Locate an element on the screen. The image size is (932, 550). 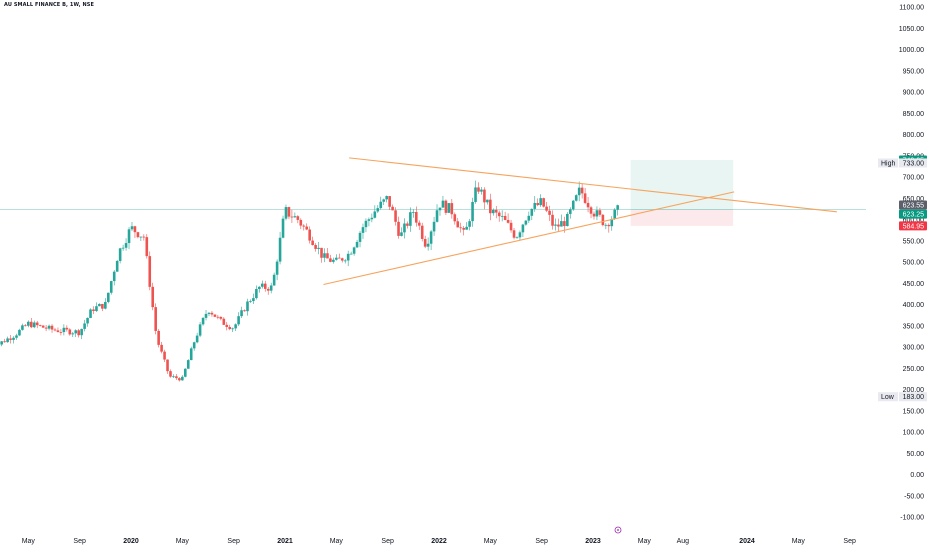
price-tag: Low 183.00 is located at coordinates (902, 397).